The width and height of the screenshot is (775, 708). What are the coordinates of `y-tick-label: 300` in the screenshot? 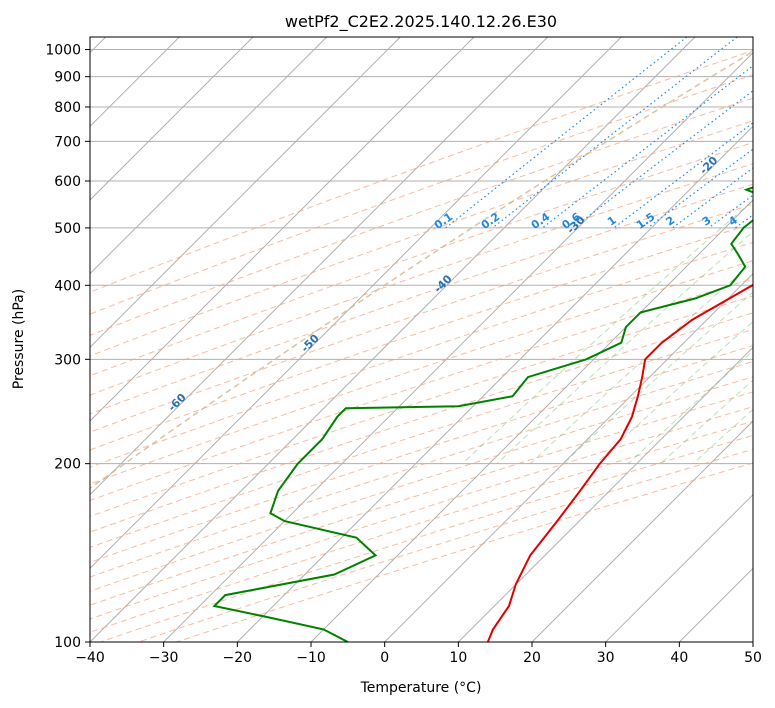 It's located at (67, 360).